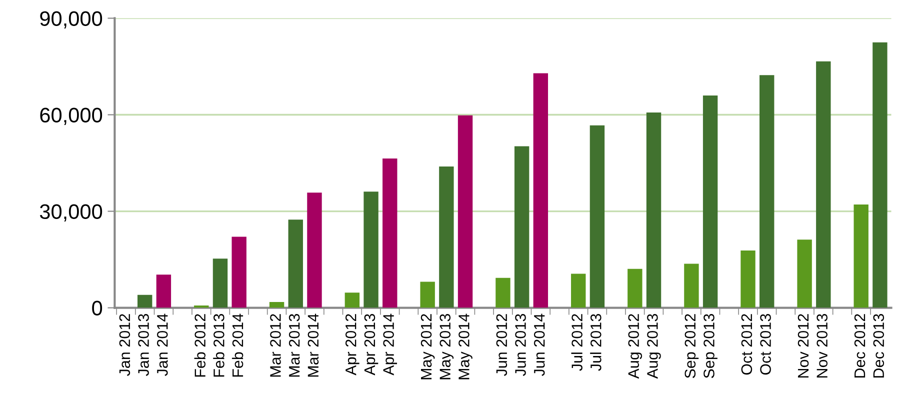 The image size is (903, 405). What do you see at coordinates (803, 346) in the screenshot?
I see `x-tick-label: Nov 2012` at bounding box center [803, 346].